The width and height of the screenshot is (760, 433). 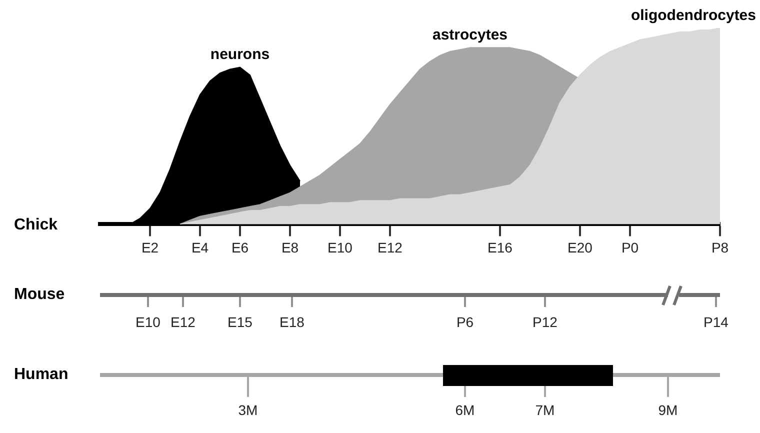 What do you see at coordinates (292, 322) in the screenshot?
I see `text: E18` at bounding box center [292, 322].